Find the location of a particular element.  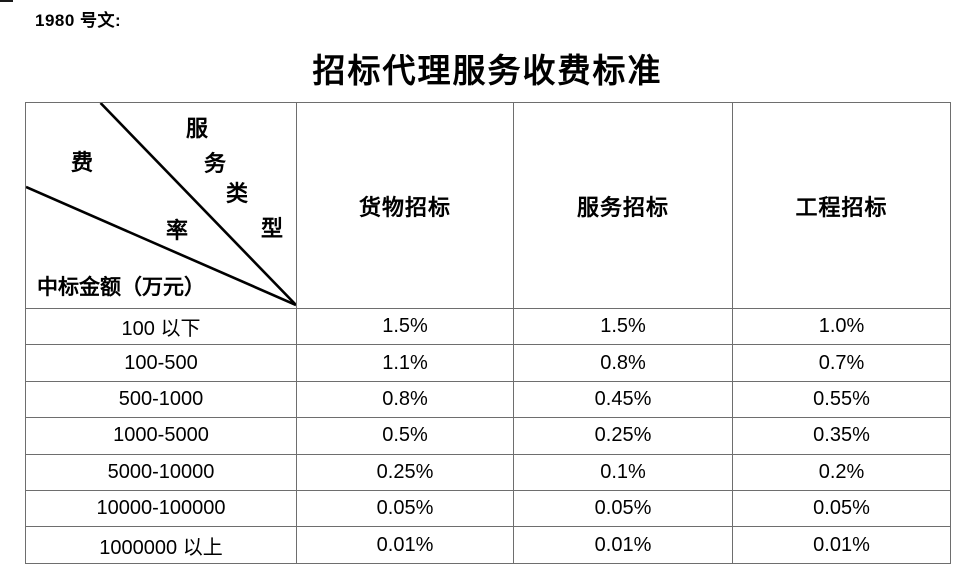

amount-range-cell: 5000-10000 is located at coordinates (161, 472).